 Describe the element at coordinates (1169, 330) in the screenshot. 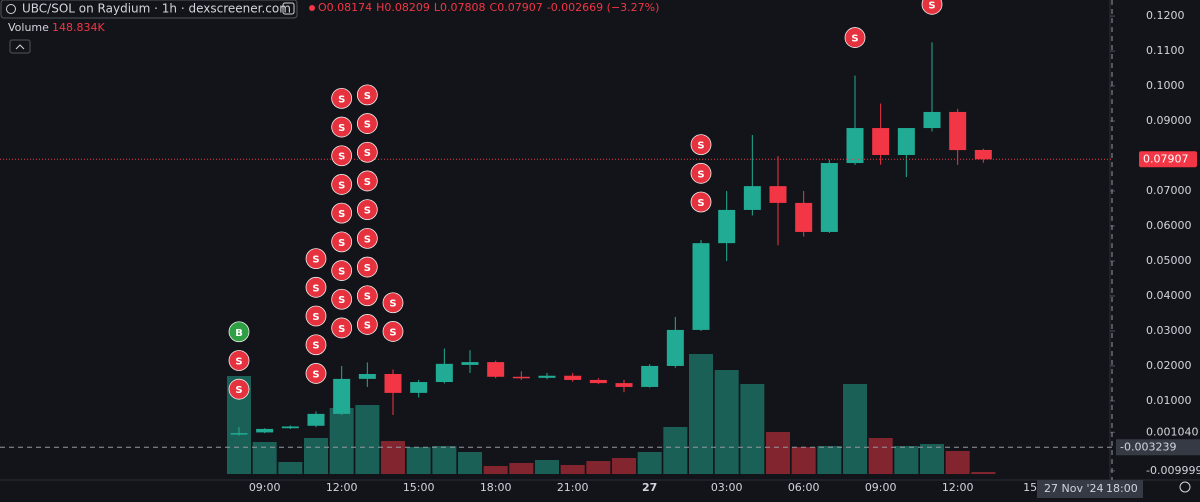

I see `y-tick-label: 0.03000` at that location.